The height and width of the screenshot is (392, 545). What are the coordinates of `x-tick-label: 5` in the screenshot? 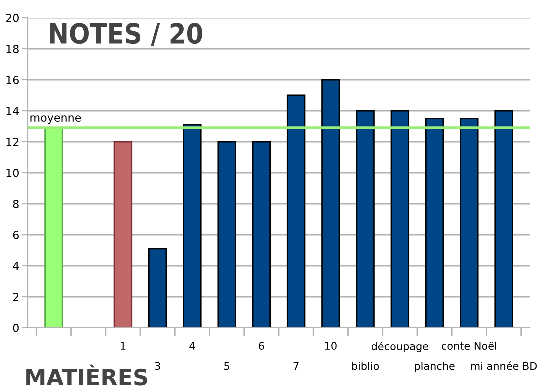 It's located at (227, 366).